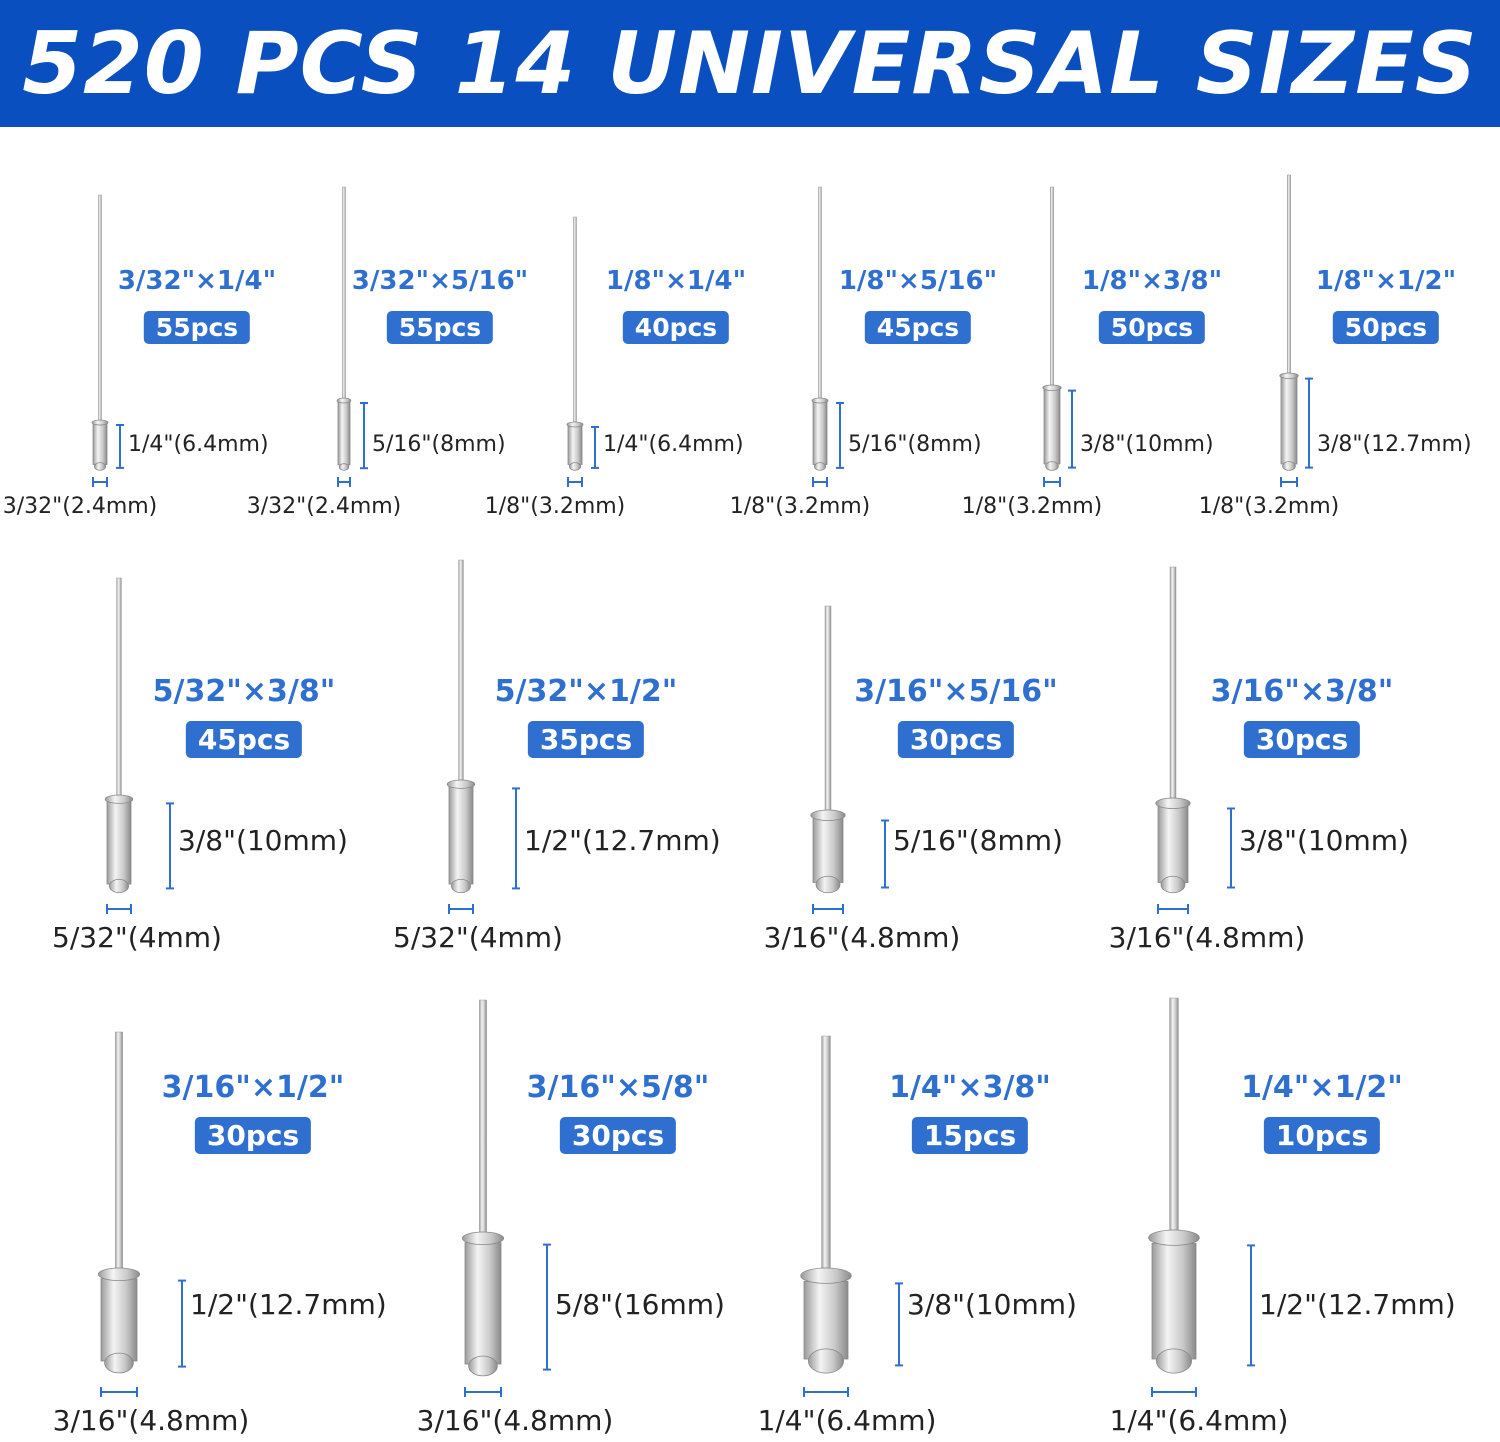  What do you see at coordinates (640, 1304) in the screenshot?
I see `length-label: 5/8"(16mm)` at bounding box center [640, 1304].